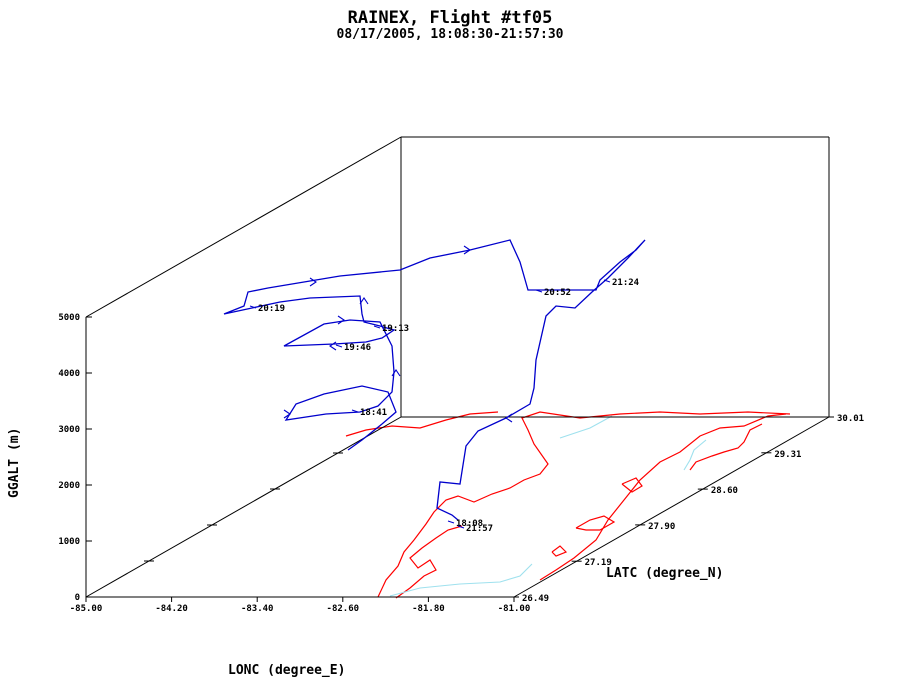 The image size is (900, 683). Describe the element at coordinates (450, 34) in the screenshot. I see `chart-subtitle: 08/17/2005, 18:08:30-21:57:30` at that location.